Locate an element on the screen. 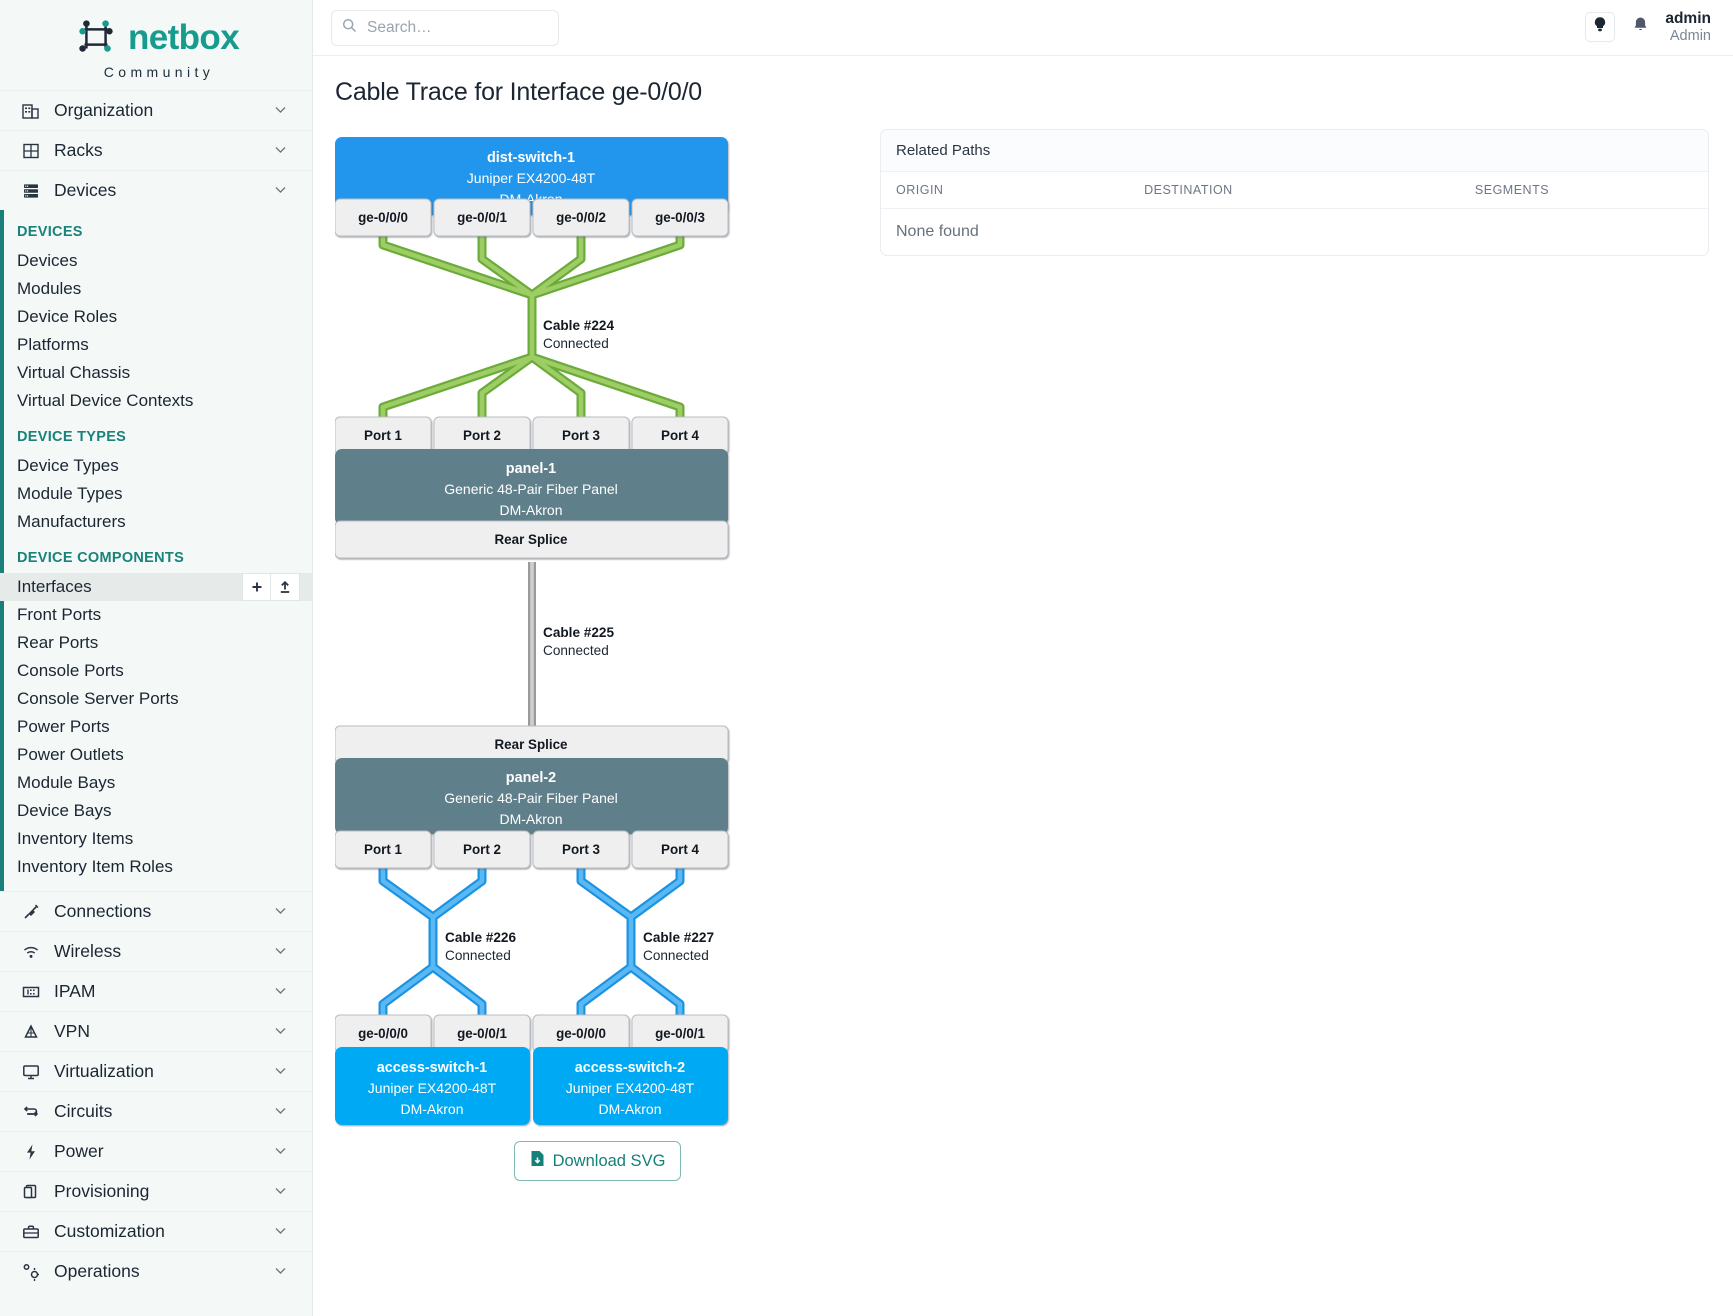  sidebar-item-interfaces: Interfaces is located at coordinates (156, 587).